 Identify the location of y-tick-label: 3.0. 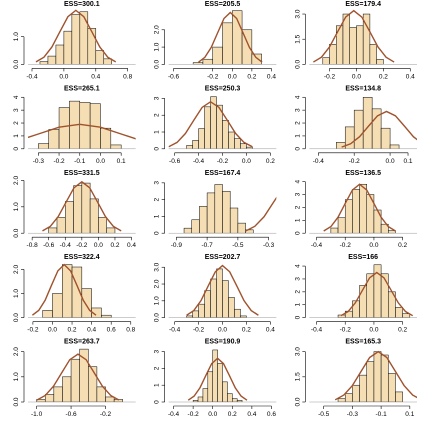
(297, 13).